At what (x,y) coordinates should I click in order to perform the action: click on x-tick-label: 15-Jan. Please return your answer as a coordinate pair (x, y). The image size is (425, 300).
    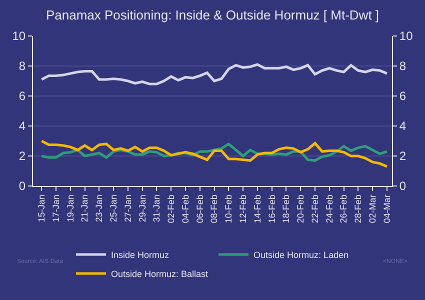
    Looking at the image, I should click on (41, 208).